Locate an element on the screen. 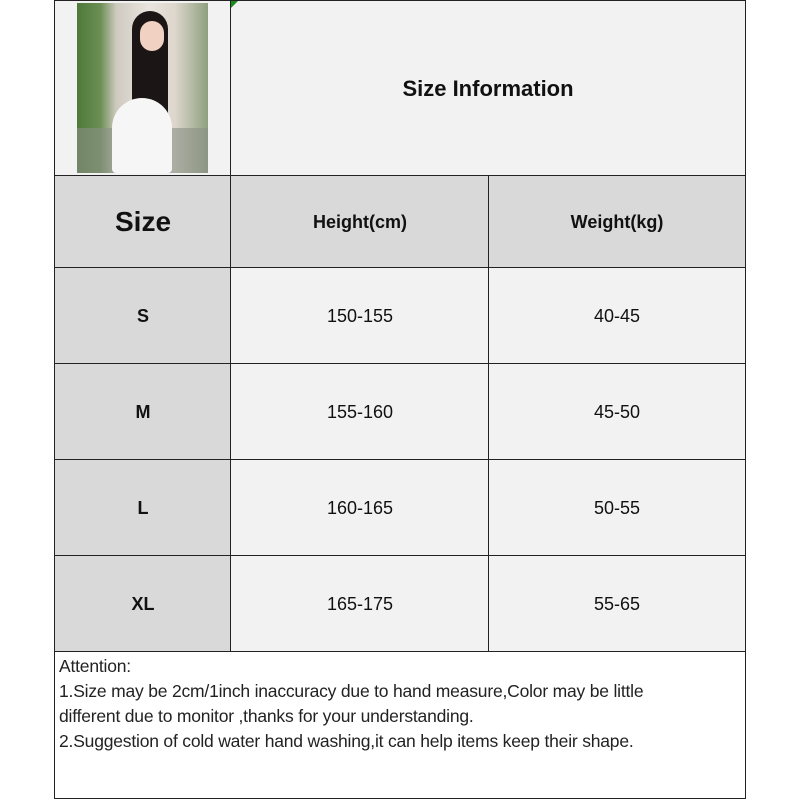 The height and width of the screenshot is (800, 800). cell-height: 155-160 is located at coordinates (360, 412).